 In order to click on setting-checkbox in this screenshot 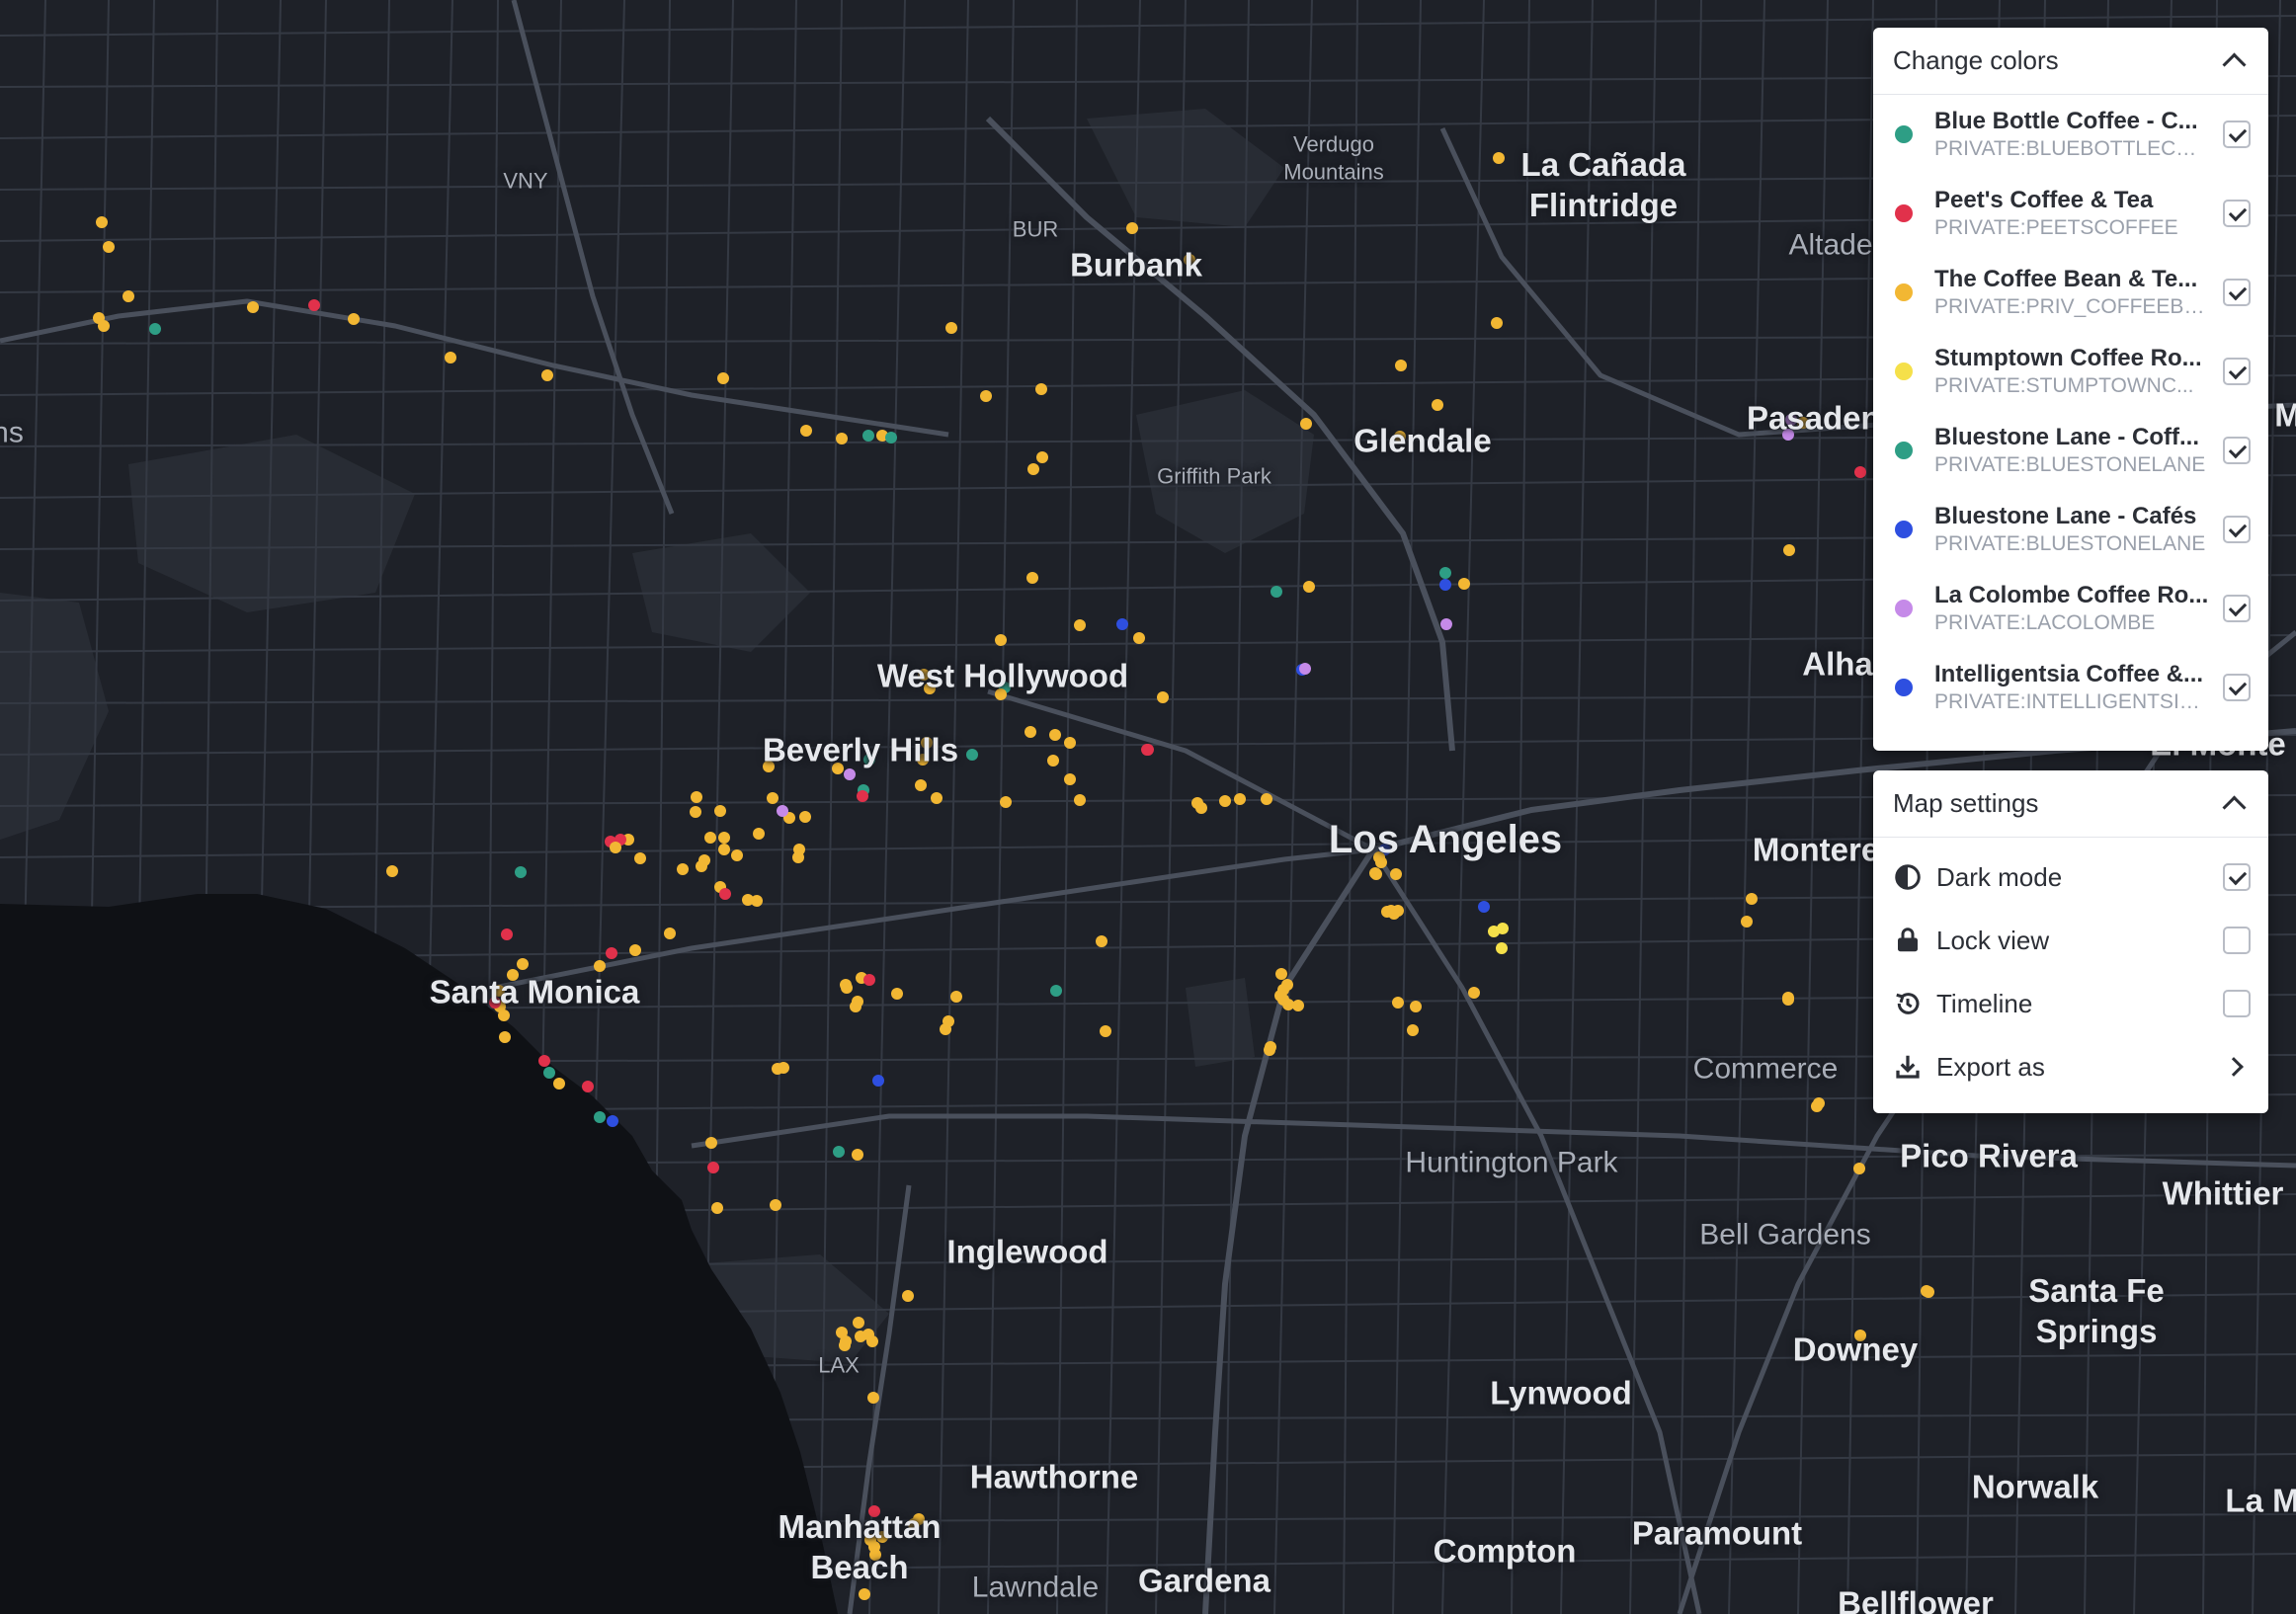, I will do `click(2237, 940)`.